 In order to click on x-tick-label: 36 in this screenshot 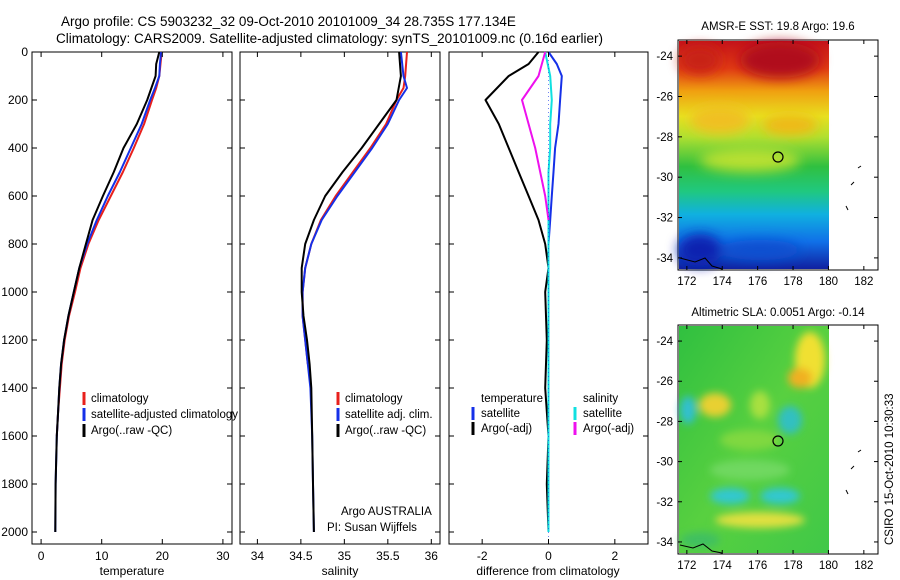, I will do `click(432, 556)`.